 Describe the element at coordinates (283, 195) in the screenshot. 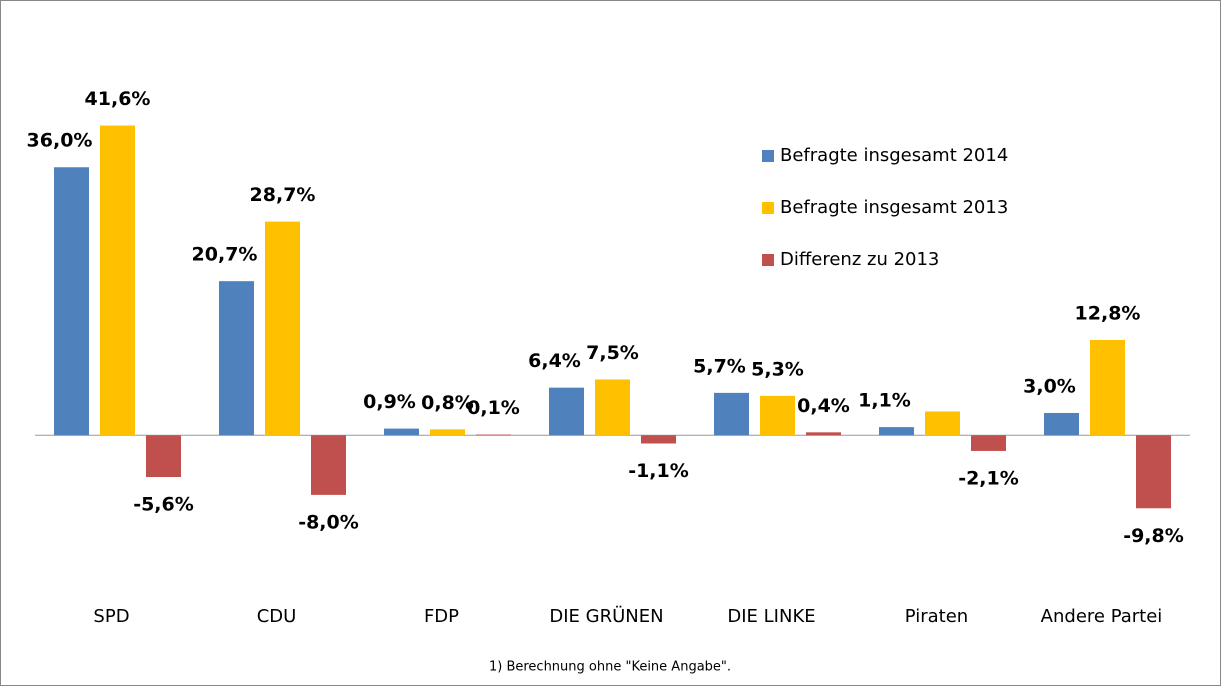

I see `data-label: 28,7%` at that location.